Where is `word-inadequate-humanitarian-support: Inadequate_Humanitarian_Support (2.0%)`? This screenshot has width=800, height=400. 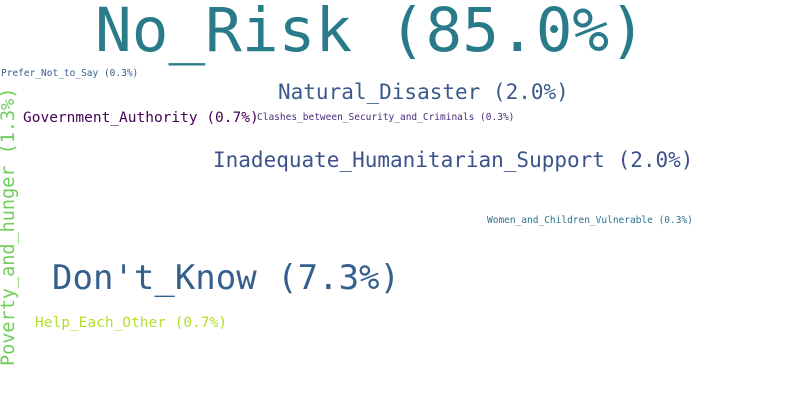 word-inadequate-humanitarian-support: Inadequate_Humanitarian_Support (2.0%) is located at coordinates (453, 160).